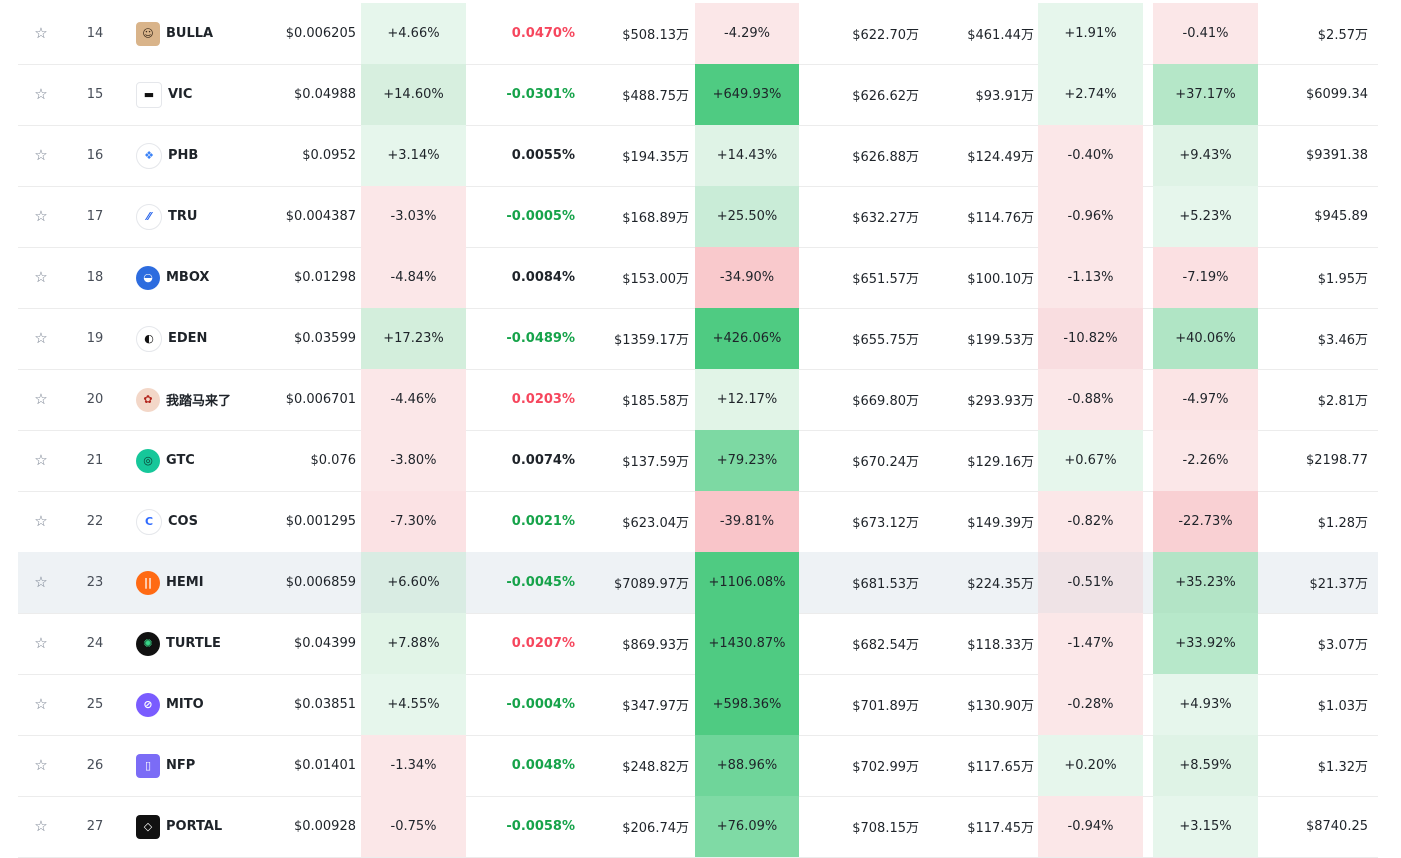  What do you see at coordinates (747, 704) in the screenshot?
I see `volume-change-cell: +598.36%` at bounding box center [747, 704].